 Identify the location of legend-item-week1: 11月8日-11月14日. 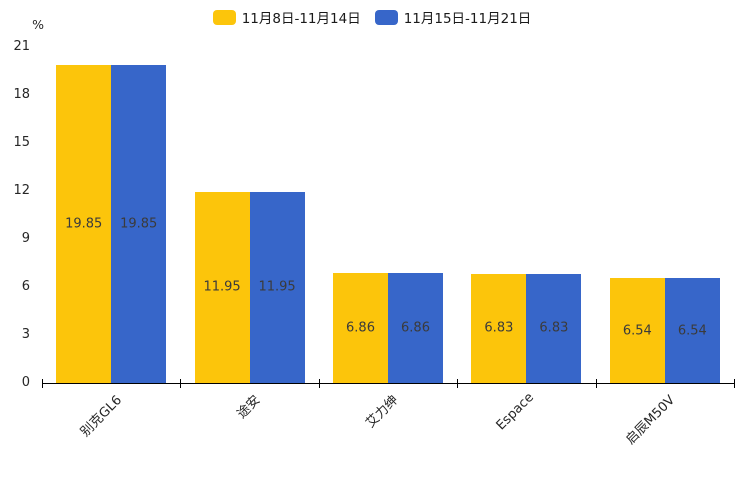
(286, 17).